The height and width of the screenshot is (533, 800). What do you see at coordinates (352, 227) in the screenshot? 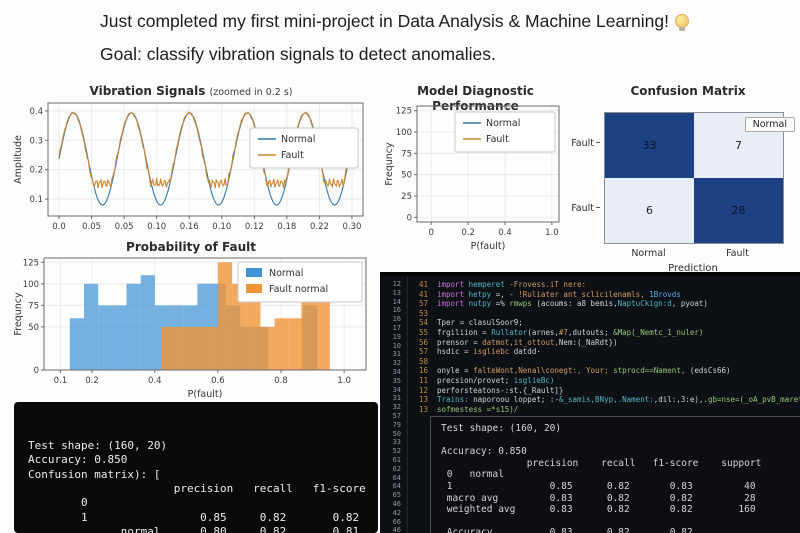
I see `svg-text: 0.30` at bounding box center [352, 227].